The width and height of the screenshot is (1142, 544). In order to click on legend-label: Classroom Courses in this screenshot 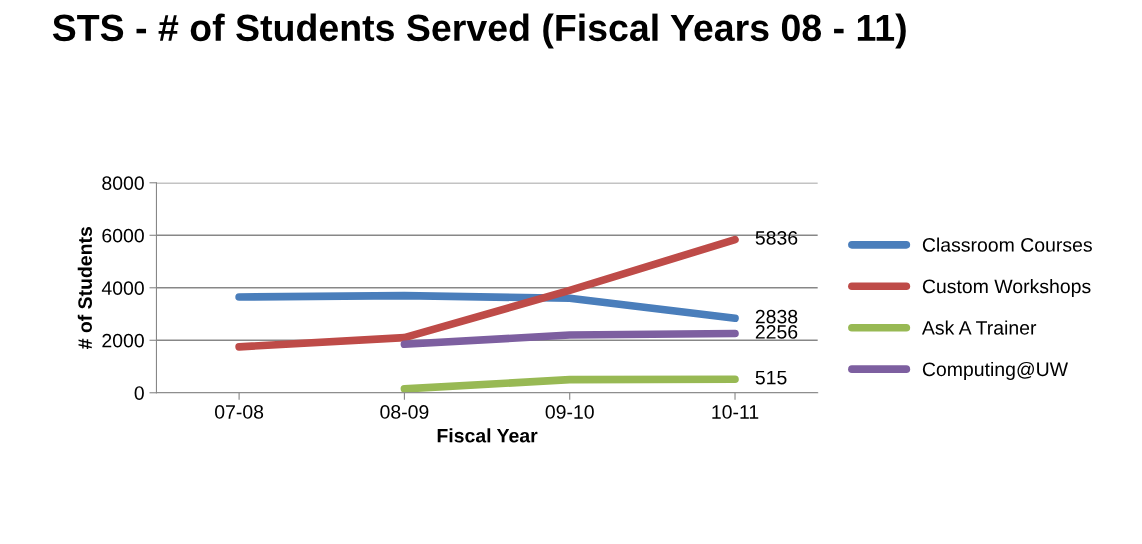, I will do `click(1007, 244)`.